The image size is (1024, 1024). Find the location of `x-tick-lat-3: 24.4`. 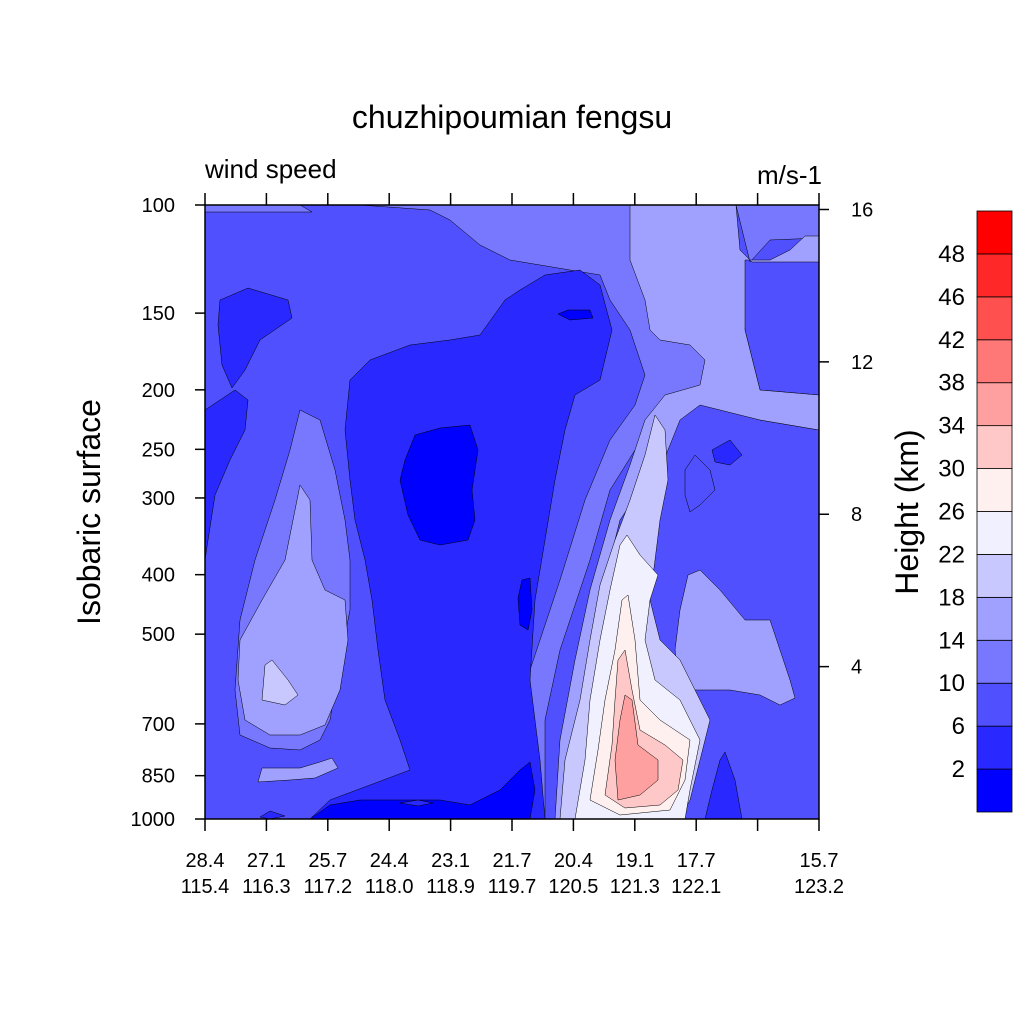

x-tick-lat-3: 24.4 is located at coordinates (389, 861).